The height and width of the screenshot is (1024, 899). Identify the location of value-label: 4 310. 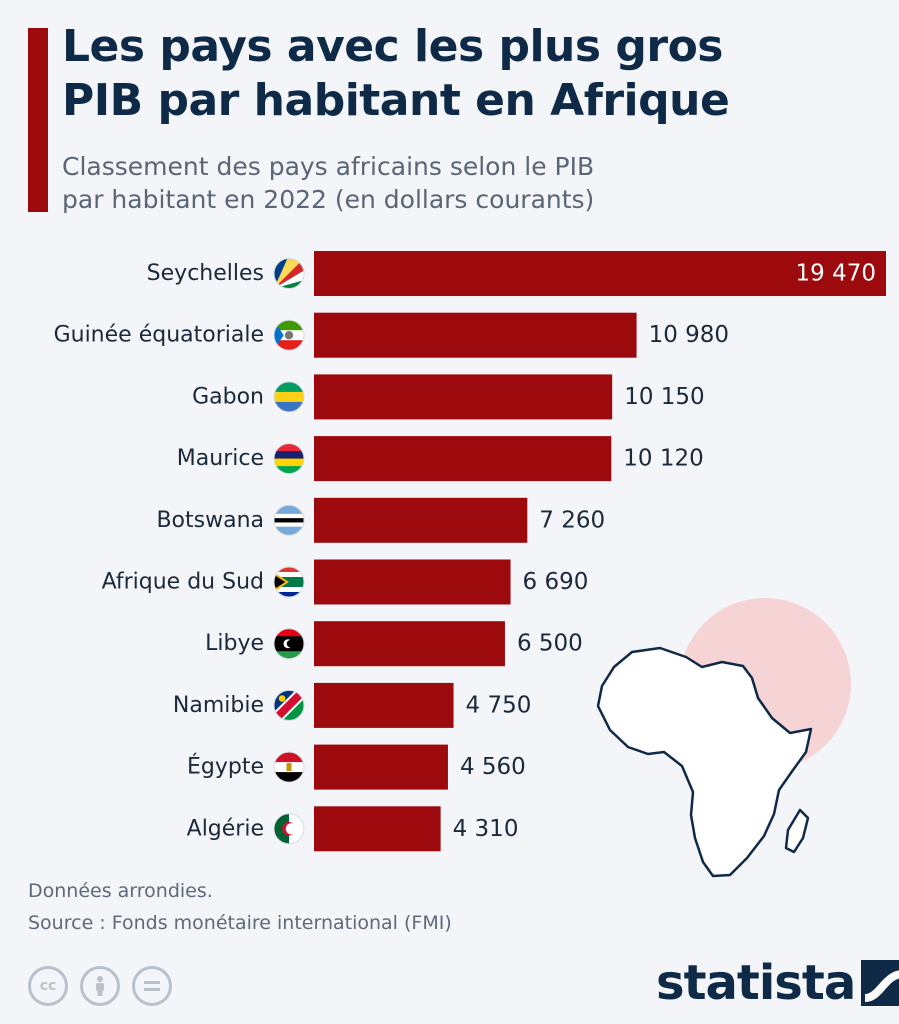
(486, 829).